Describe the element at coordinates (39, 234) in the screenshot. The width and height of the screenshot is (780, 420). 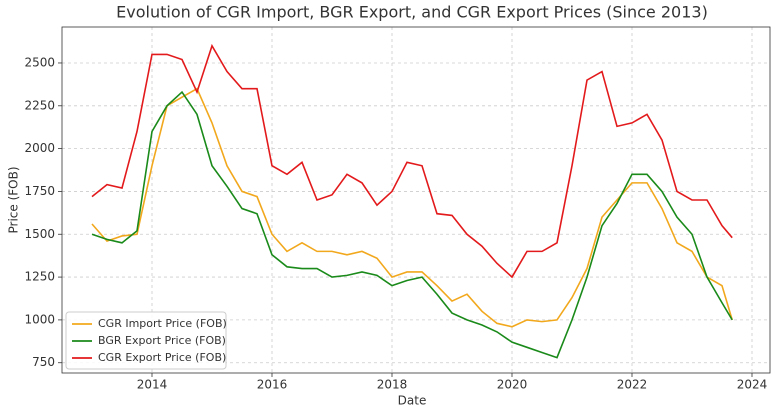
I see `y-tick-label: 1500` at that location.